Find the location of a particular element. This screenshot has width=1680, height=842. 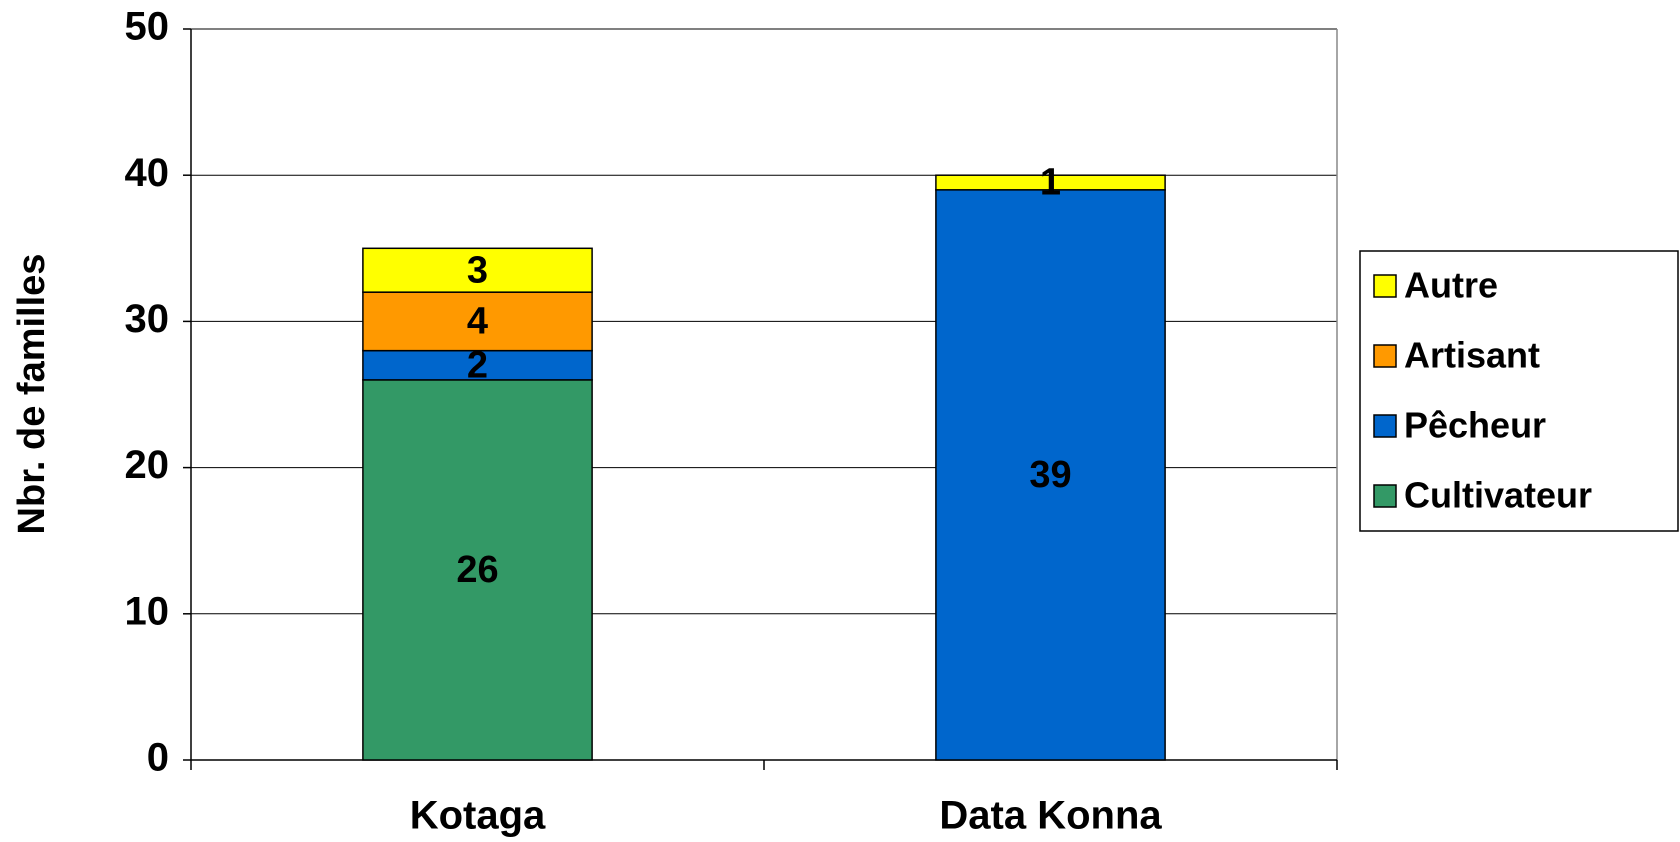

data-label: 4 is located at coordinates (477, 321).